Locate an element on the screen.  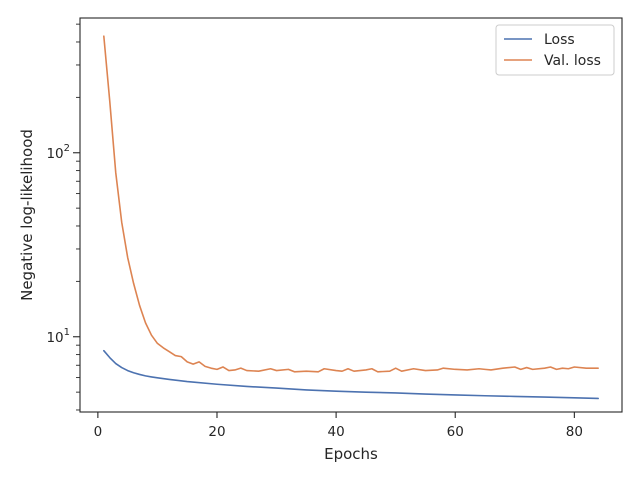
series-line-loss is located at coordinates (351, 374).